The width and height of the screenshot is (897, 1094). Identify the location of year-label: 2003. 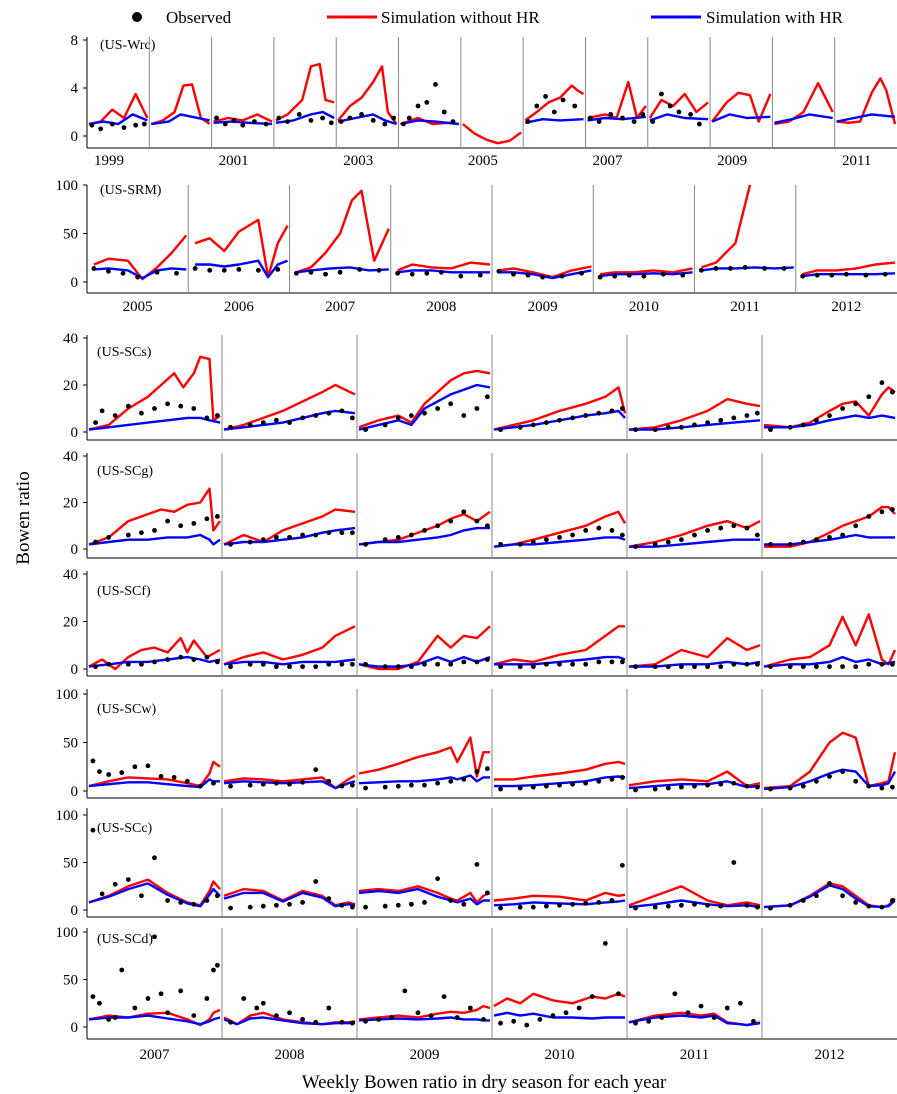
(358, 161).